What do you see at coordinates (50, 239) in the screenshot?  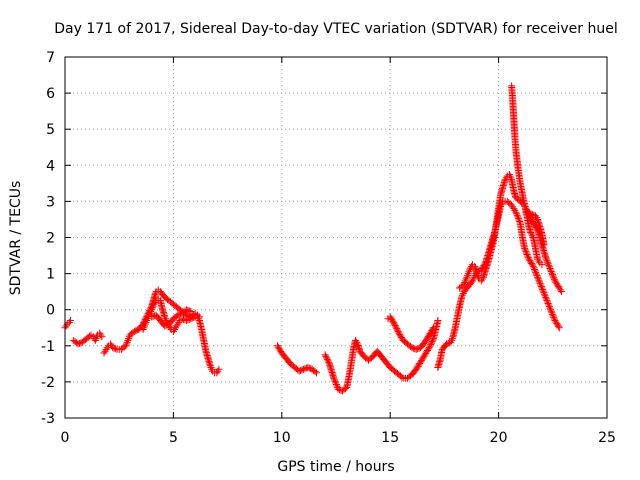 I see `y-tick-label: 2` at bounding box center [50, 239].